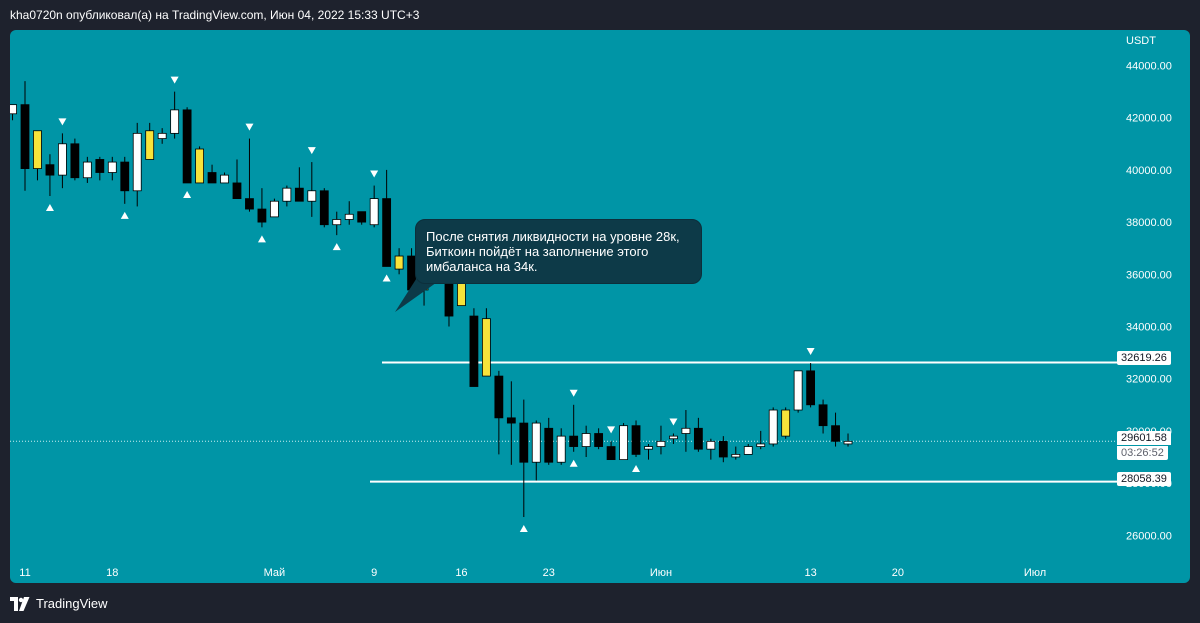  What do you see at coordinates (661, 573) in the screenshot?
I see `x-tick-label: Июн` at bounding box center [661, 573].